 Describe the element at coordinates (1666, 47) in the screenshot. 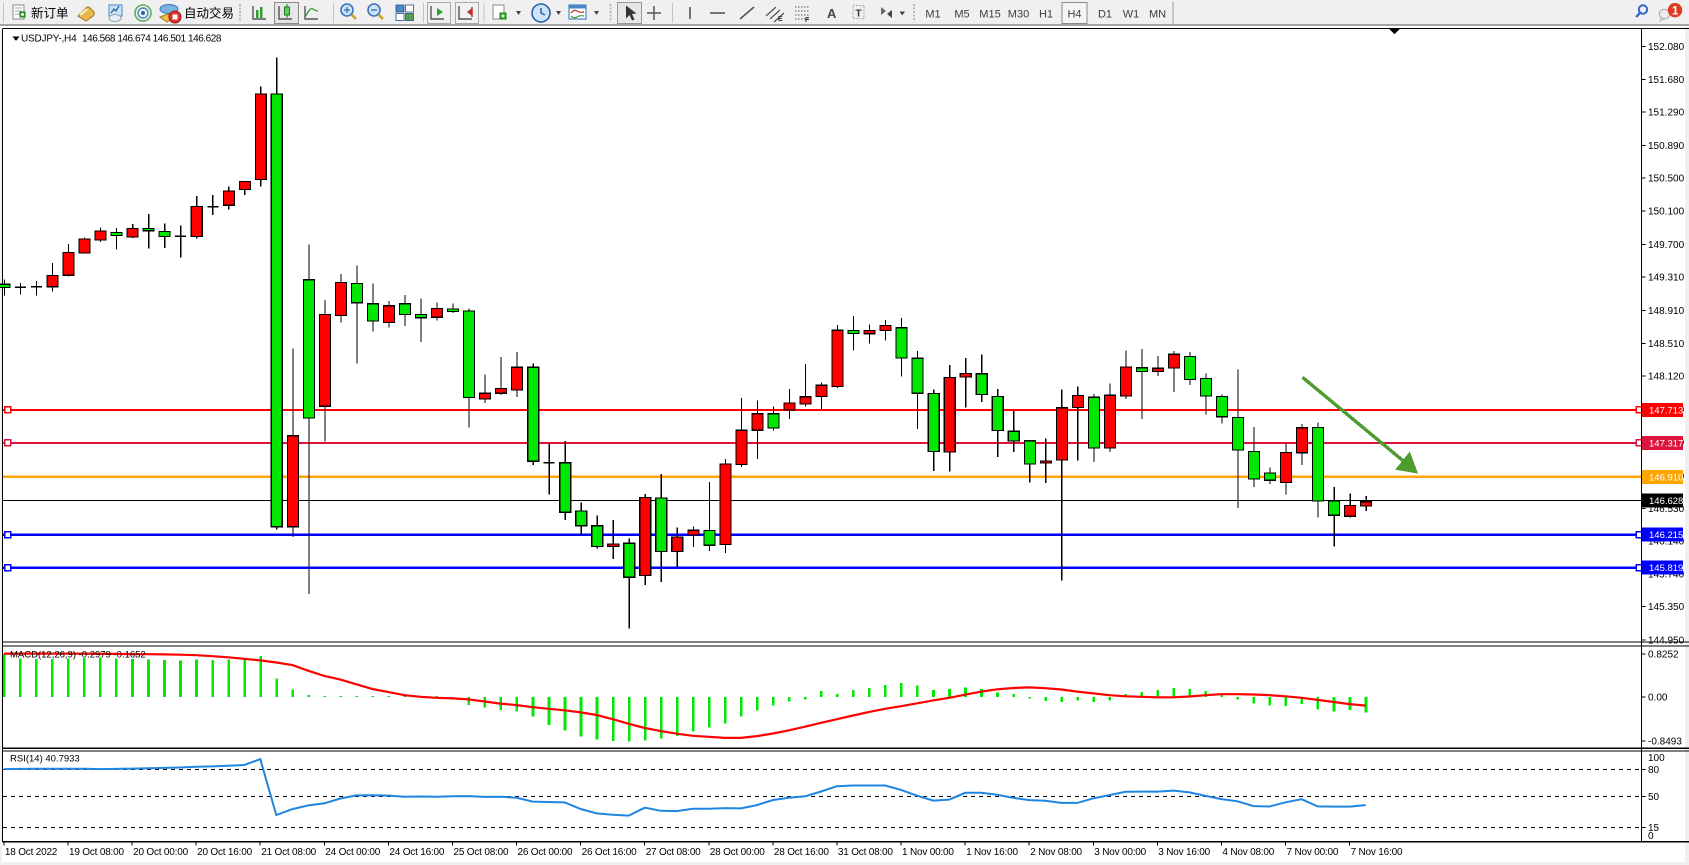

I see `svg-text: 152.080` at that location.